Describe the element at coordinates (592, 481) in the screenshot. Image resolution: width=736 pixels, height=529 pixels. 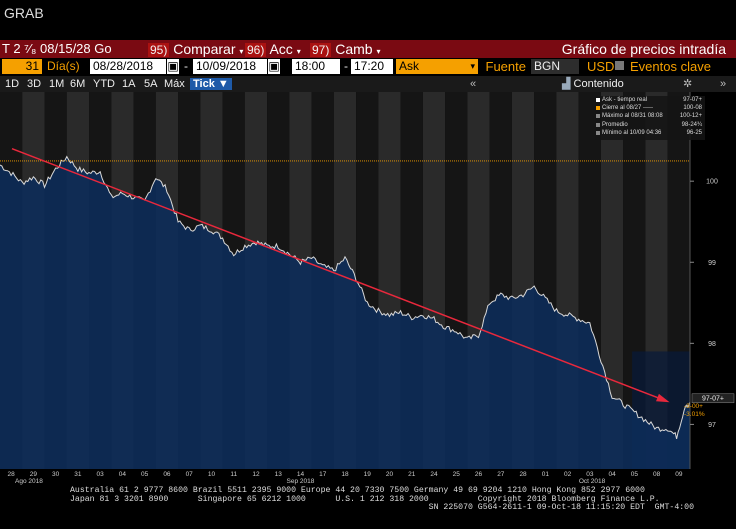
I see `x-month-label: Oct 2018` at that location.